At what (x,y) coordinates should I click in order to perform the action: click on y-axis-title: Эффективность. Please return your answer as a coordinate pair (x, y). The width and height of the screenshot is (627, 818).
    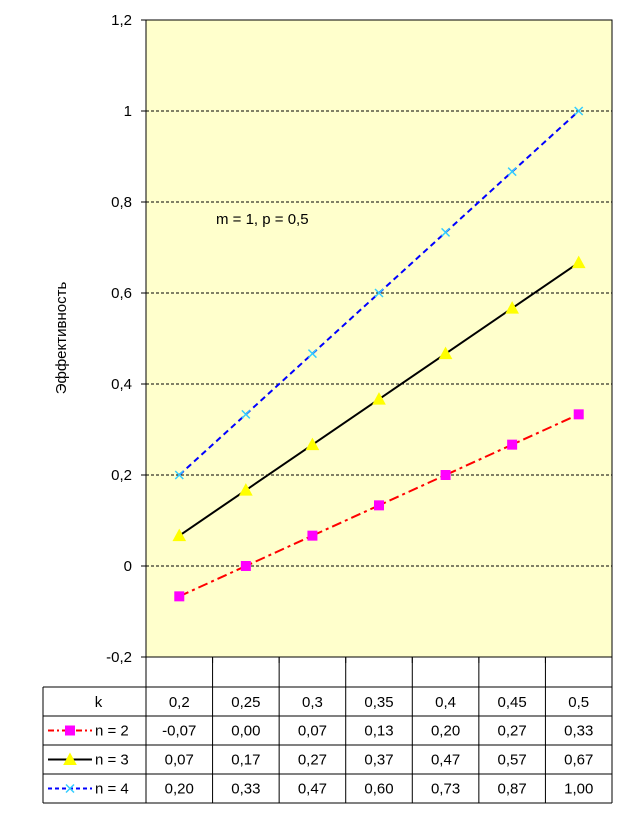
    Looking at the image, I should click on (61, 338).